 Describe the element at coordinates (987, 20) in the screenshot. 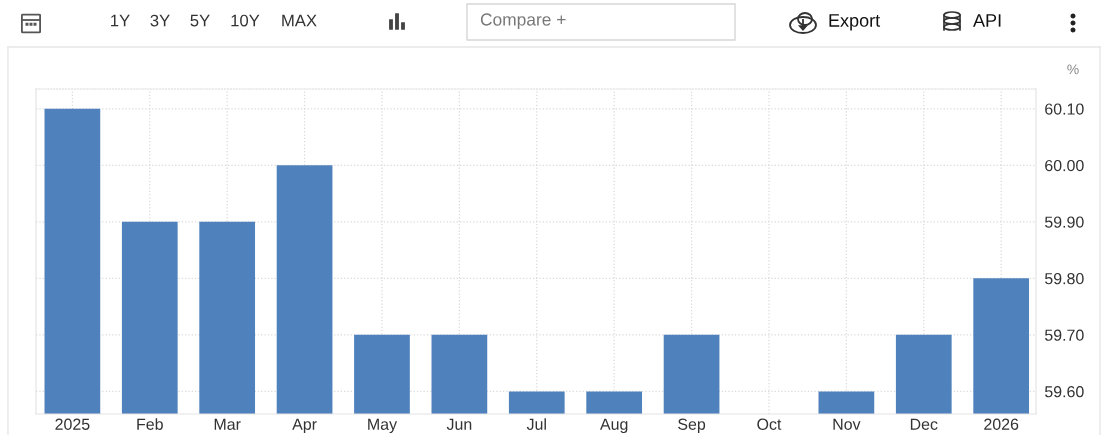

I see `text: API` at that location.